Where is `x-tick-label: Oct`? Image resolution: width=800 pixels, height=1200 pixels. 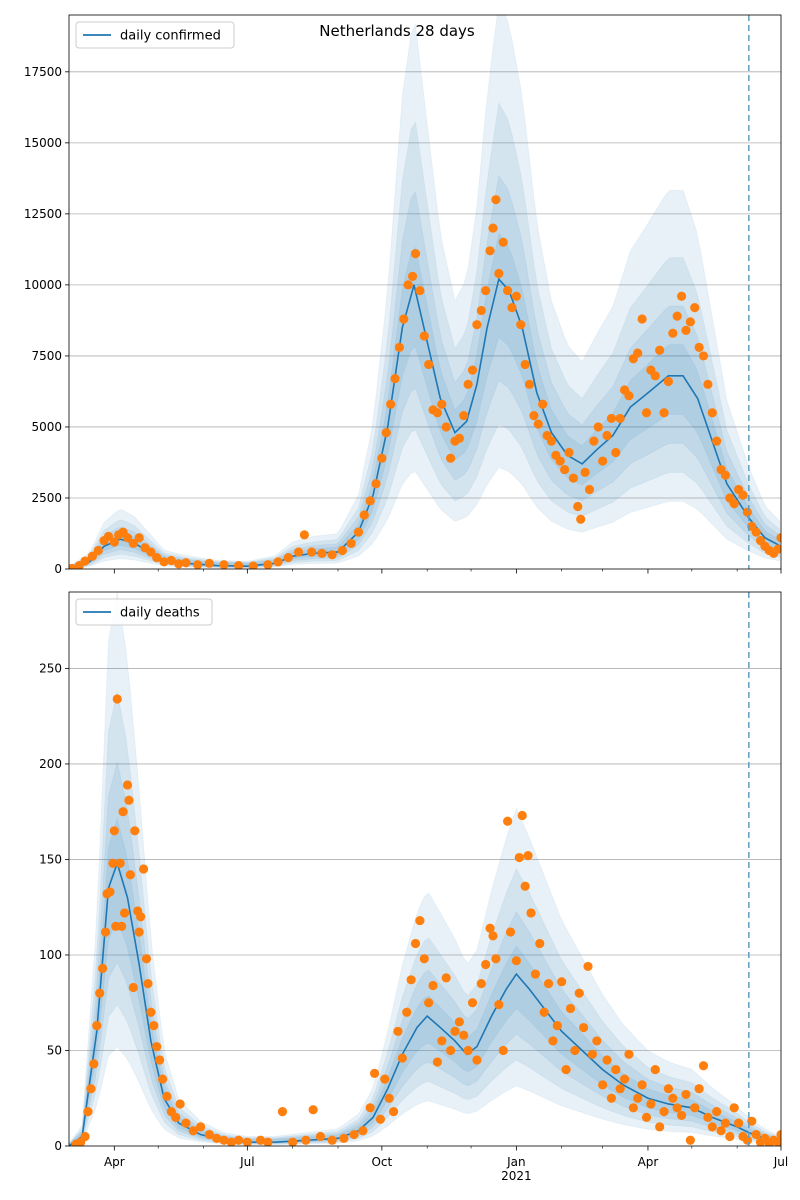 x-tick-label: Oct is located at coordinates (381, 1162).